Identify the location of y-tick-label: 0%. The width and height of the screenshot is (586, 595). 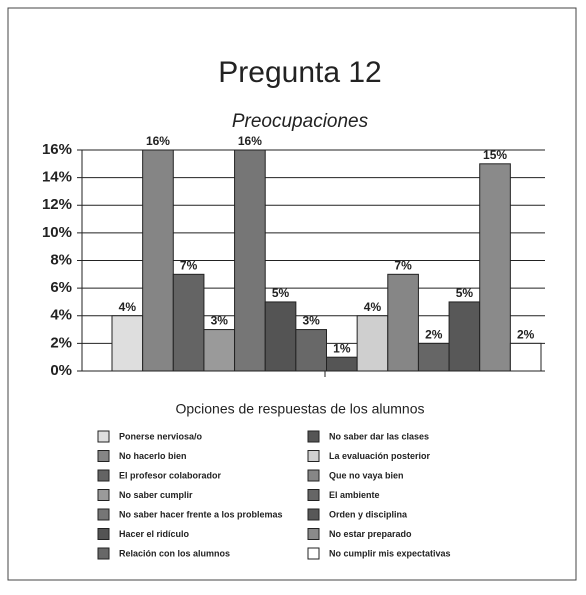
(61, 370).